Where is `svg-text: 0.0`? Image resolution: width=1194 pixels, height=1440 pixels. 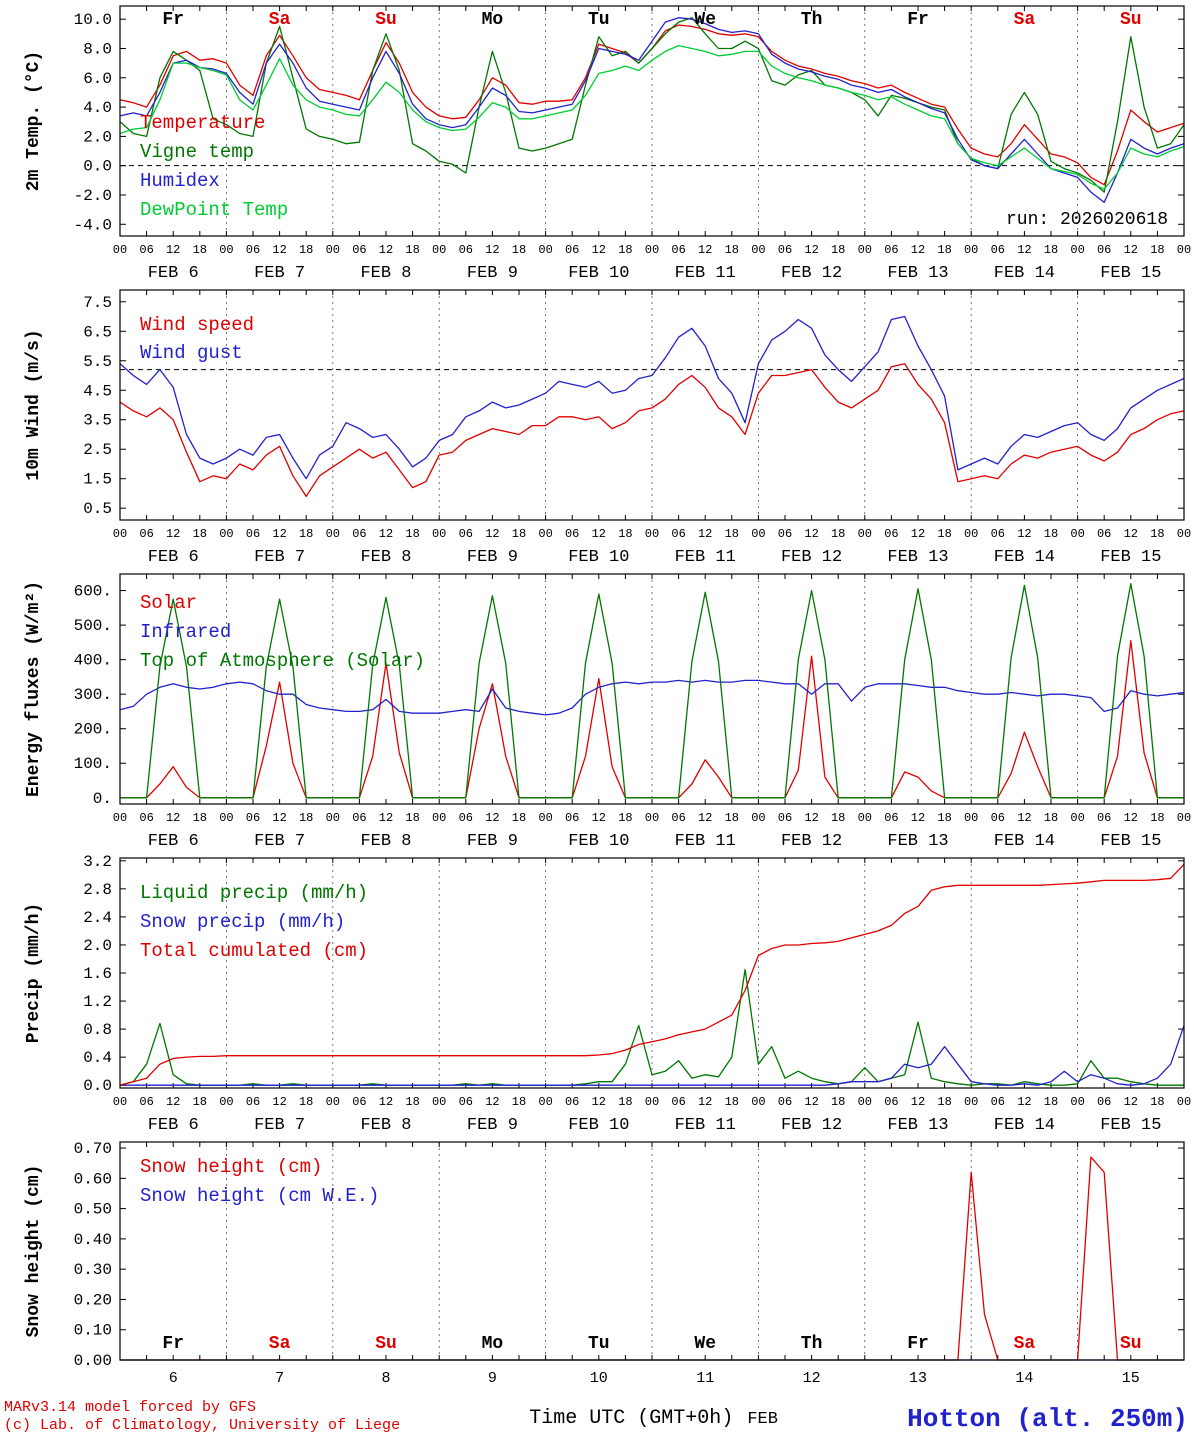 svg-text: 0.0 is located at coordinates (97, 167).